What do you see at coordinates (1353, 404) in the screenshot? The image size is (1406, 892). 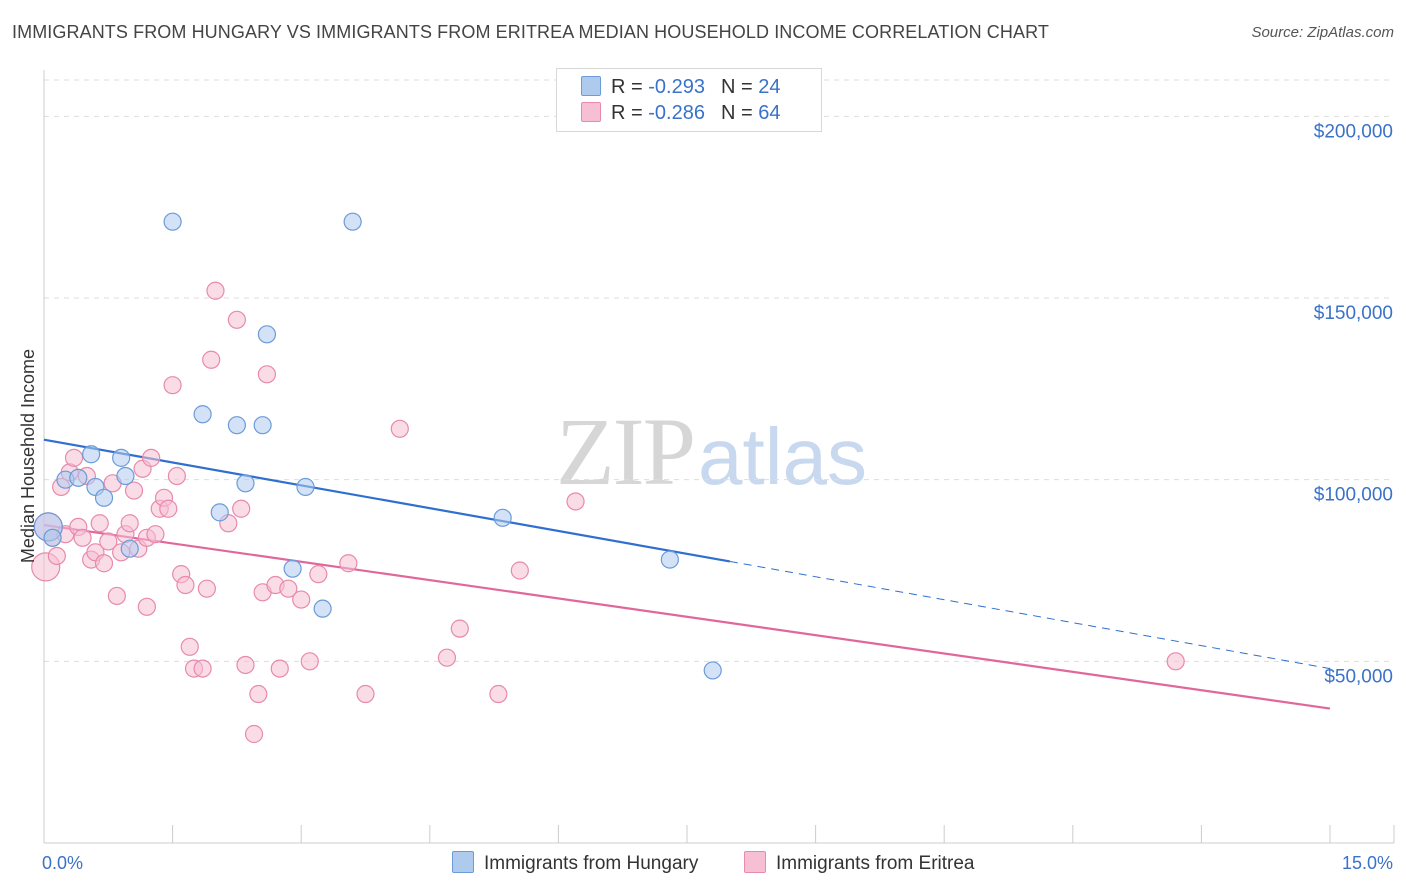 I see `y-tick-labels: $50,000 $100,000 $150,000 $200,000` at bounding box center [1353, 404].